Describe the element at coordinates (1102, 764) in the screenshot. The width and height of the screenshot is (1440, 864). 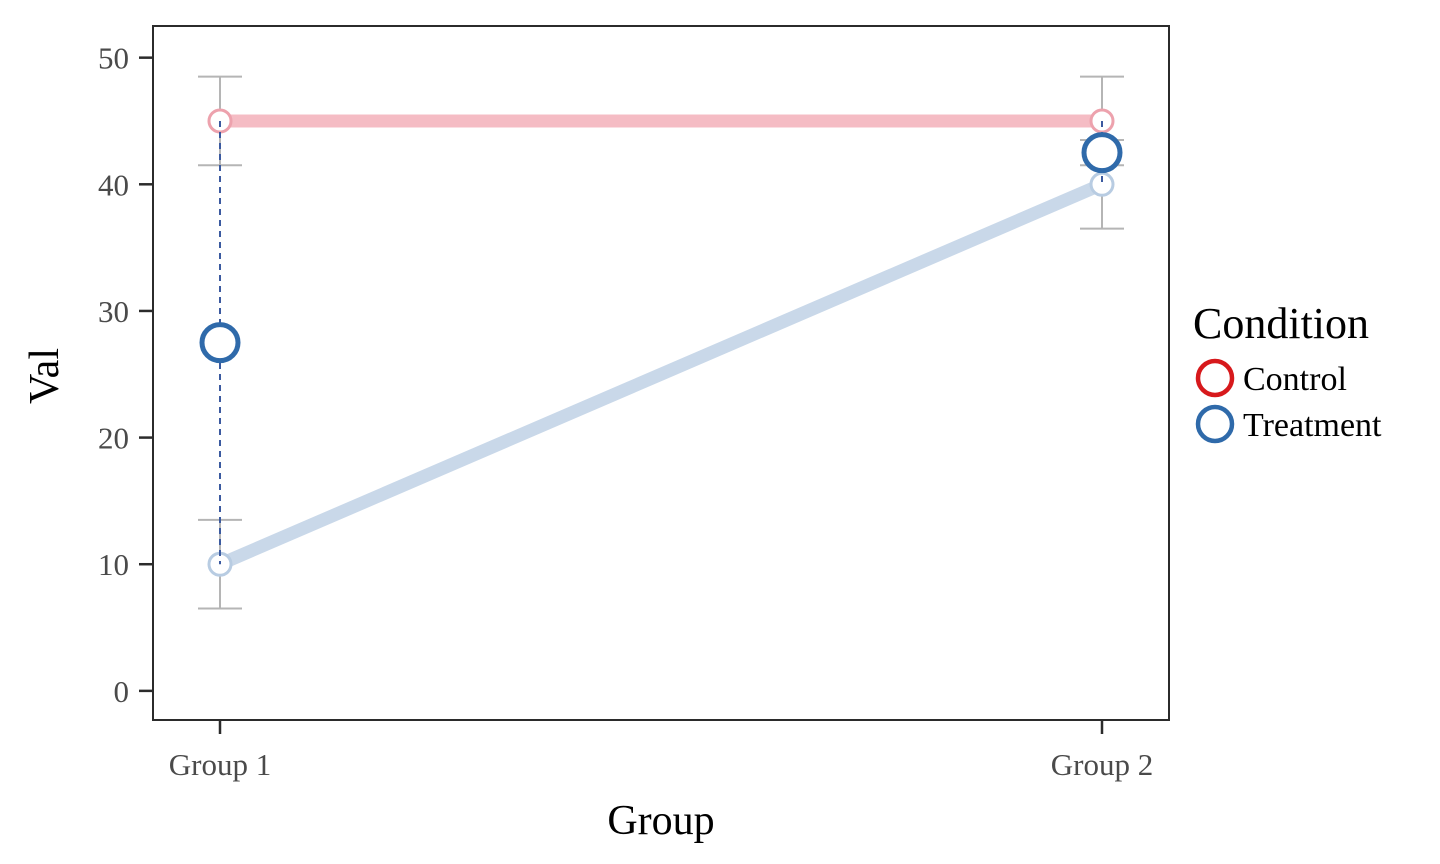
I see `x-tick-label: Group 2` at that location.